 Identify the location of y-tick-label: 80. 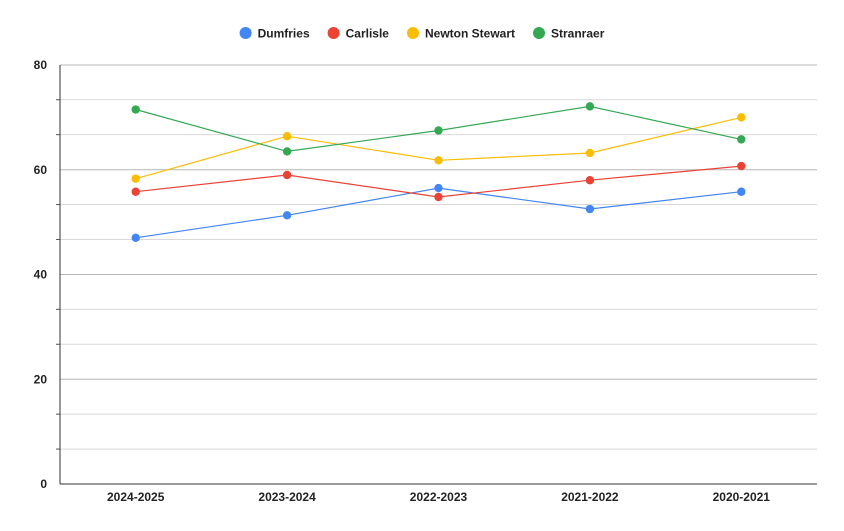
(41, 65).